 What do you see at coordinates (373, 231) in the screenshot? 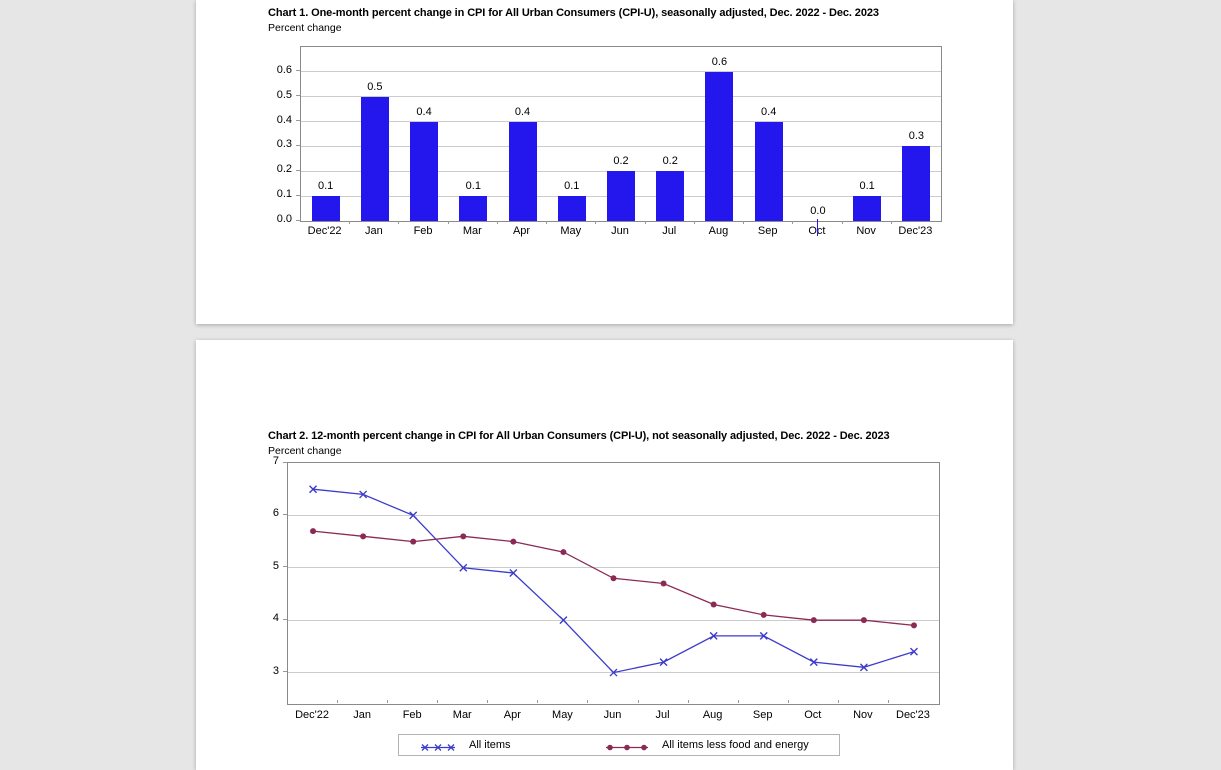
I see `x-tick-label: Jan` at bounding box center [373, 231].